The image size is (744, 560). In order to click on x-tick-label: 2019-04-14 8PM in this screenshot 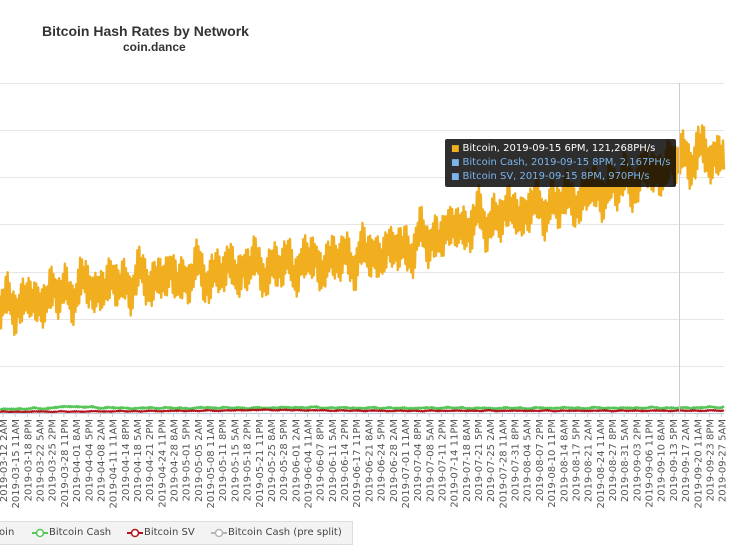, I will do `click(126, 460)`.